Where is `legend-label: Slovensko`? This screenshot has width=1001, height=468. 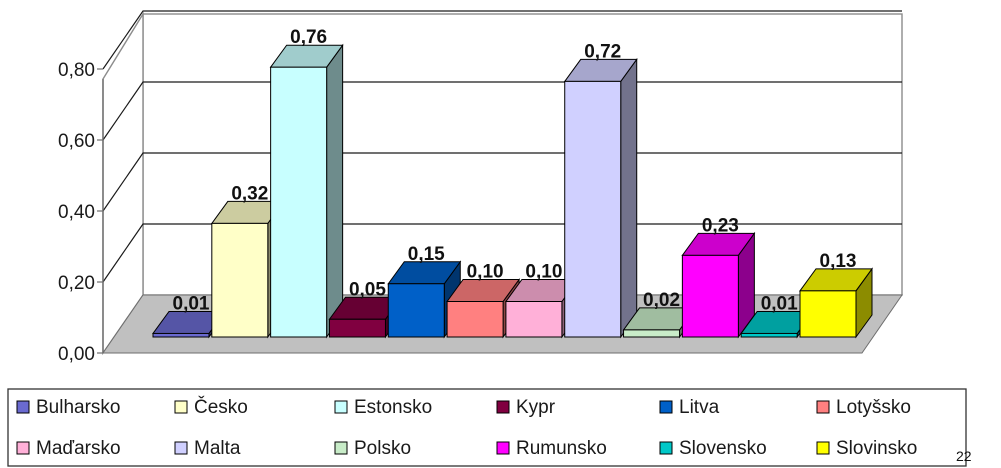
legend-label: Slovensko is located at coordinates (723, 448).